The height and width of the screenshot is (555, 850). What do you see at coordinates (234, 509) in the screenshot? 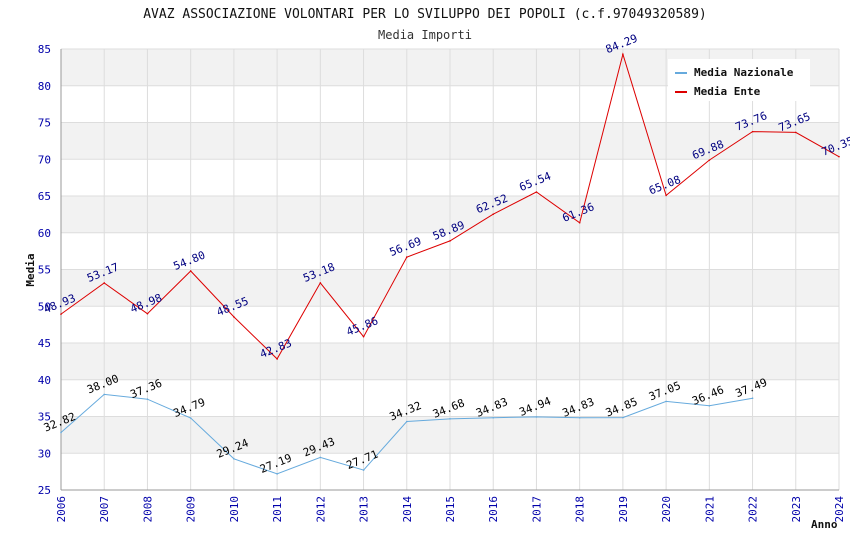
I see `x-tick-label: 2010` at bounding box center [234, 509].